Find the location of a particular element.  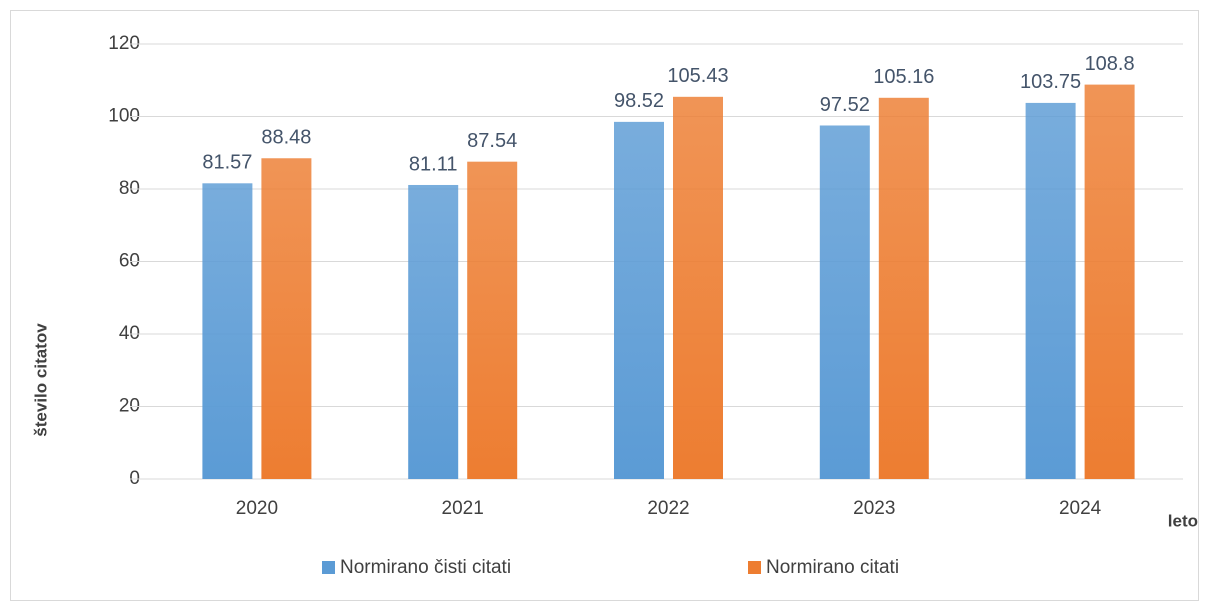

value-label: 88.48 is located at coordinates (286, 138).